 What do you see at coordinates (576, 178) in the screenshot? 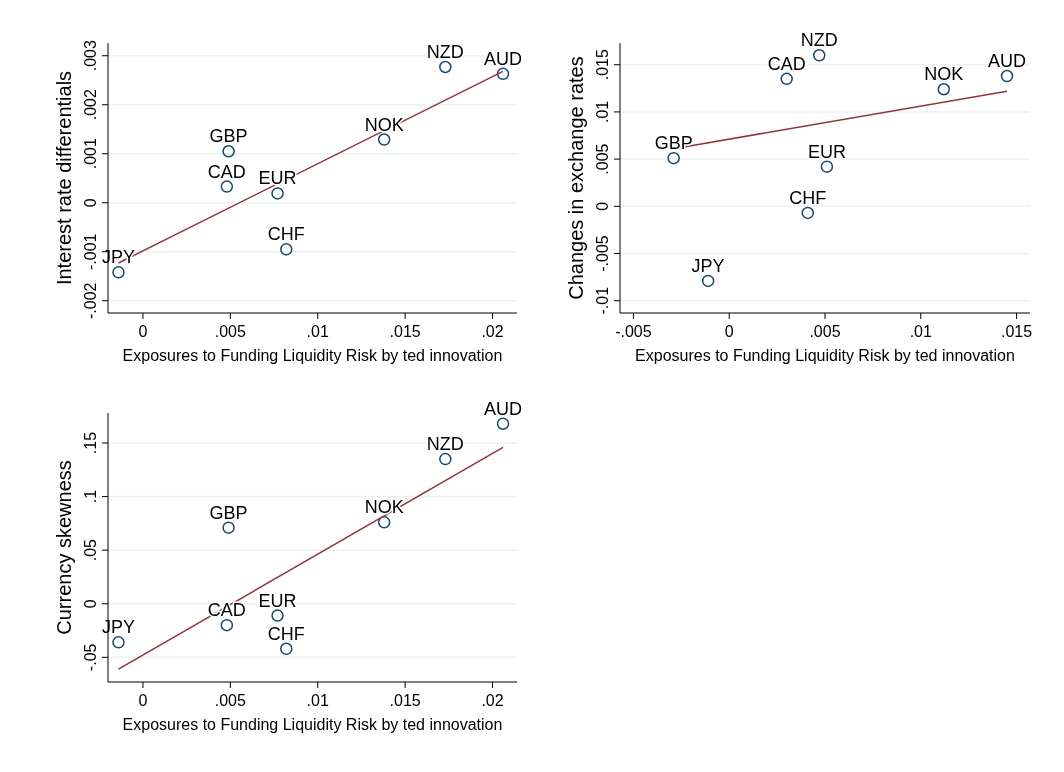
I see `y-axis-title: Changes in exchange rates` at bounding box center [576, 178].